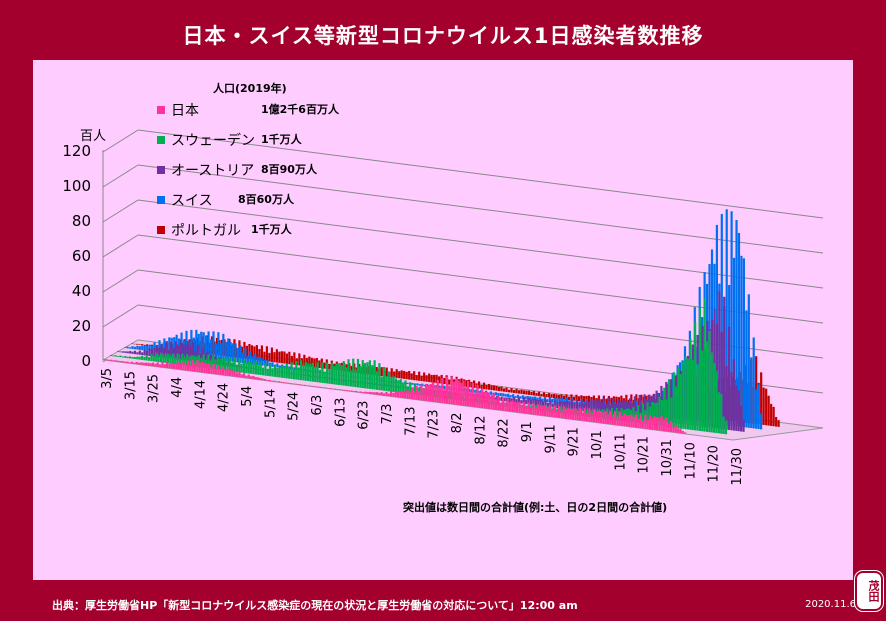  What do you see at coordinates (161, 200) in the screenshot?
I see `legend-swatch` at bounding box center [161, 200].